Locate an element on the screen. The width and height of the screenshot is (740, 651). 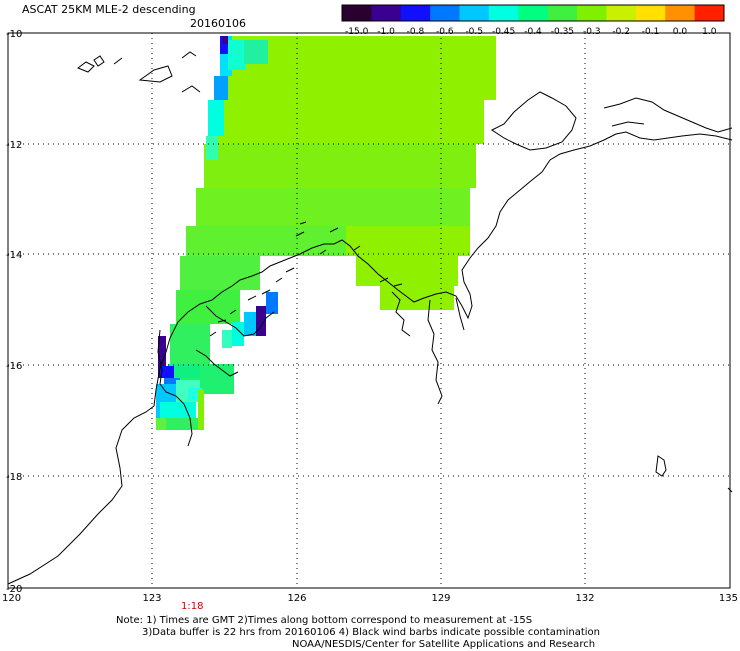
colorbar-label: -0.6 is located at coordinates (445, 32).